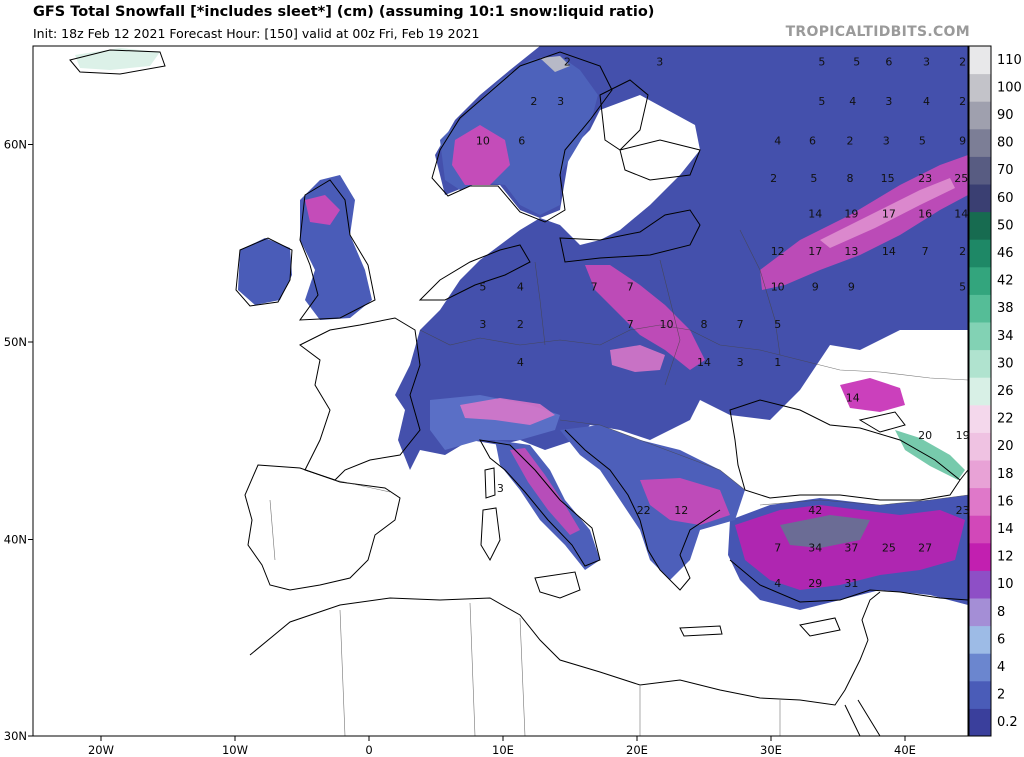  Describe the element at coordinates (820, 627) in the screenshot. I see `coastline-cyprus` at that location.